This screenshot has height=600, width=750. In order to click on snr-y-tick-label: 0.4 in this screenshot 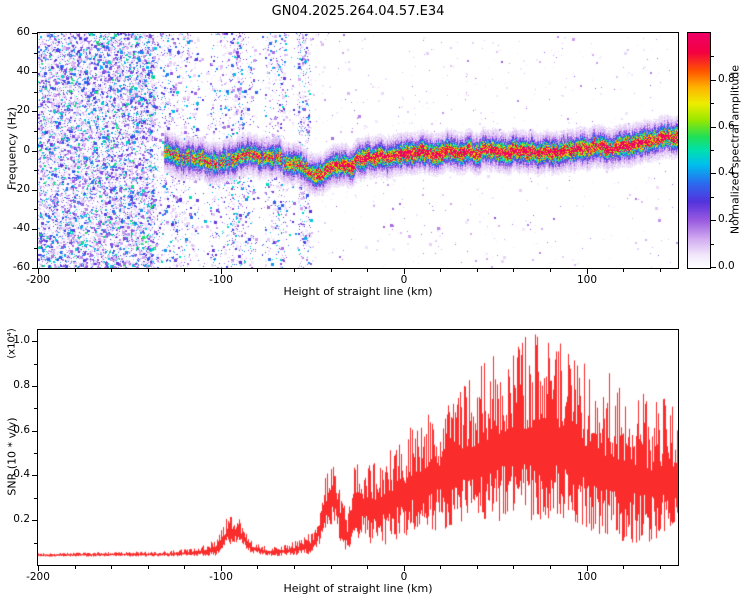, I will do `click(21, 474)`.